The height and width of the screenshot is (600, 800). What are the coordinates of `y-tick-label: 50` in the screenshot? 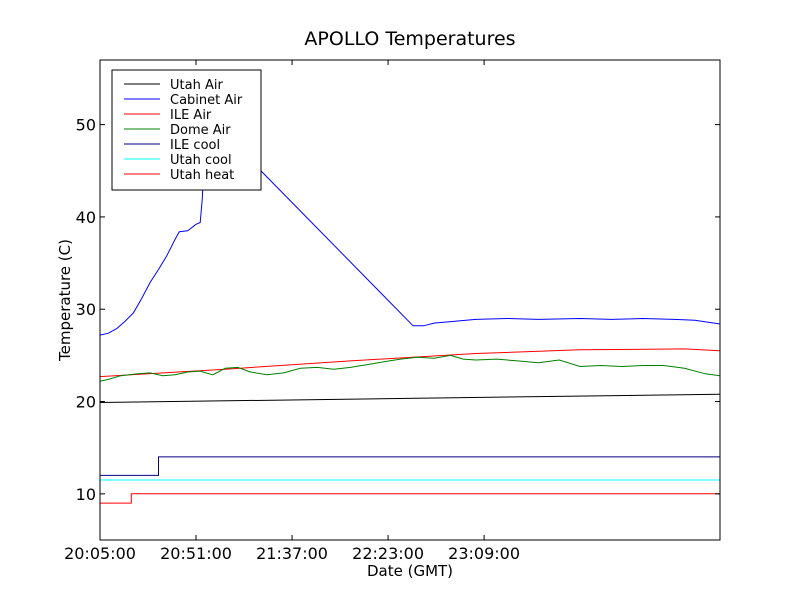 It's located at (86, 125).